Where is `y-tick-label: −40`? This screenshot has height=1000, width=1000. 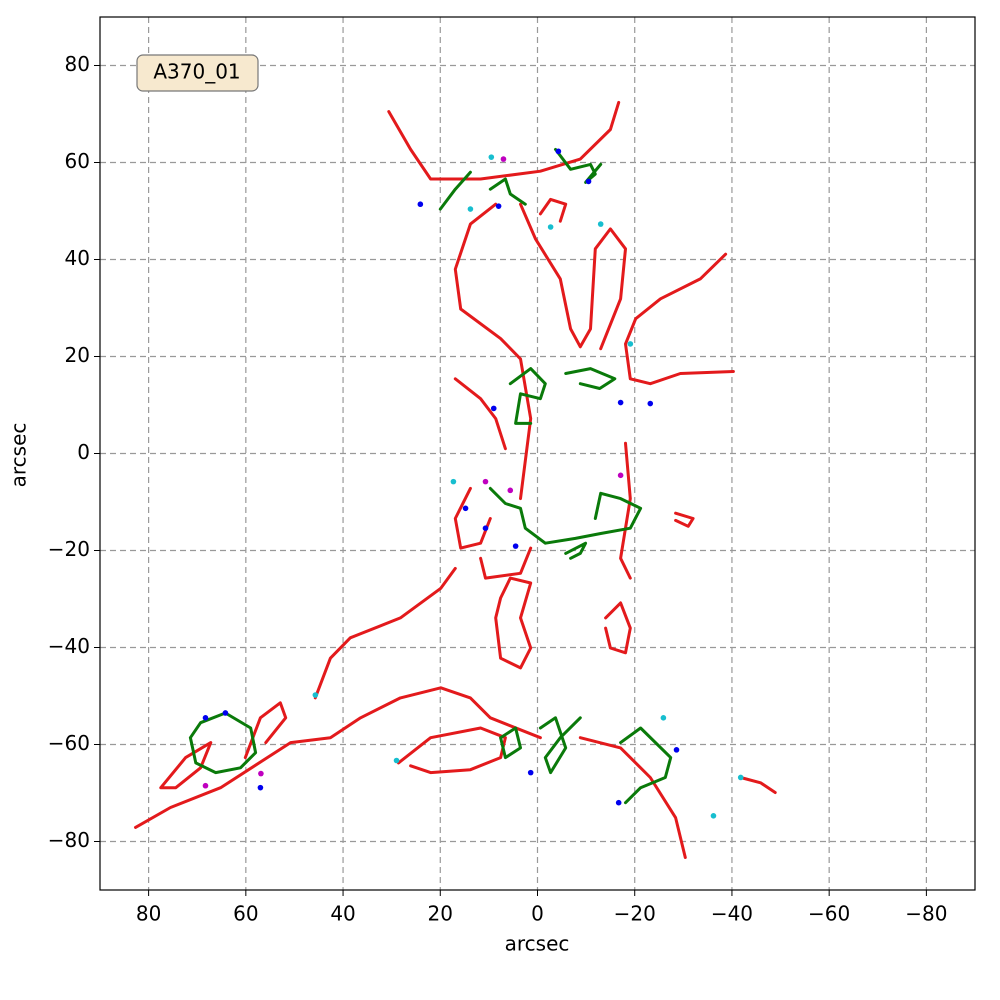
y-tick-label: −40 is located at coordinates (69, 646).